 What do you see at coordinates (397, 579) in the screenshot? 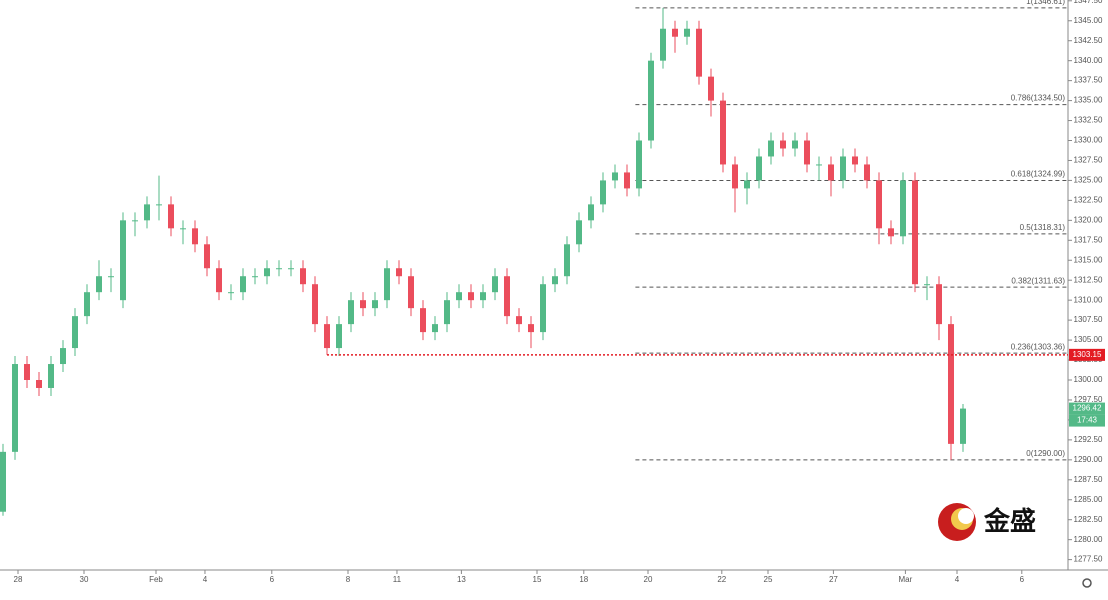
I see `x-tick-label: 11` at bounding box center [397, 579].